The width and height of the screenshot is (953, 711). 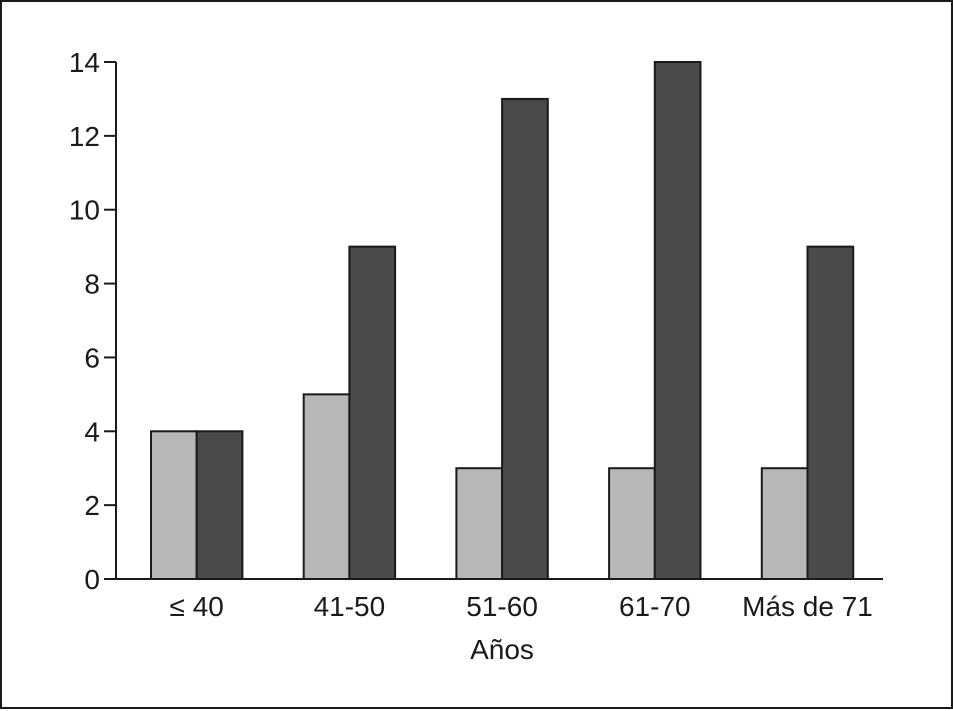 I want to click on x-category-label: Más de 71, so click(x=807, y=606).